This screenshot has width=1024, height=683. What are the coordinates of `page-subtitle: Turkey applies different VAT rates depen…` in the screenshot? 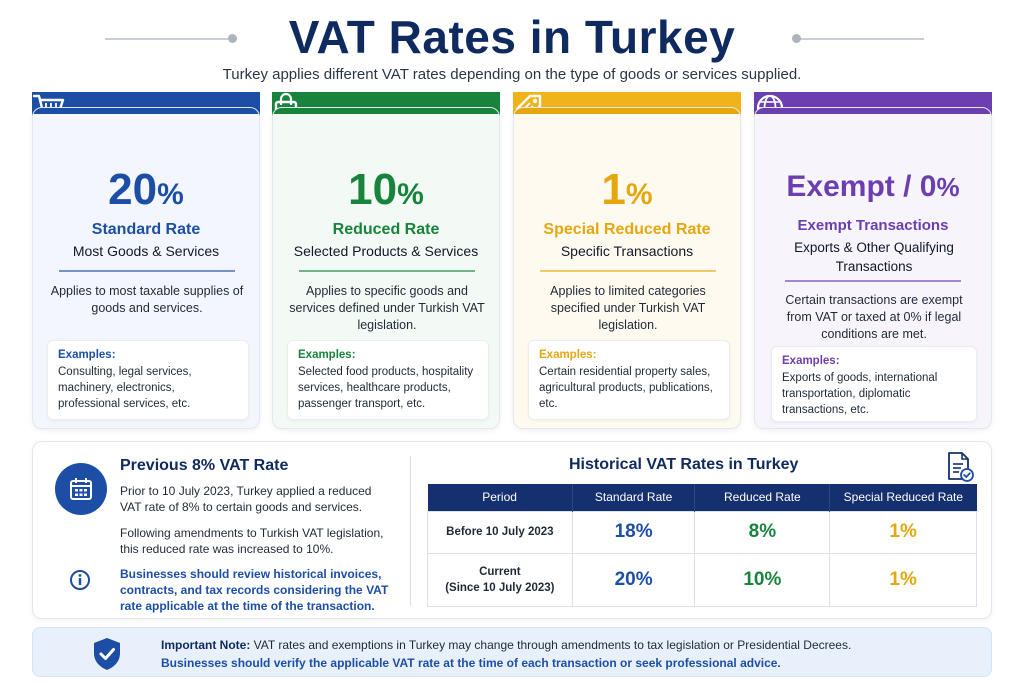 It's located at (512, 74).